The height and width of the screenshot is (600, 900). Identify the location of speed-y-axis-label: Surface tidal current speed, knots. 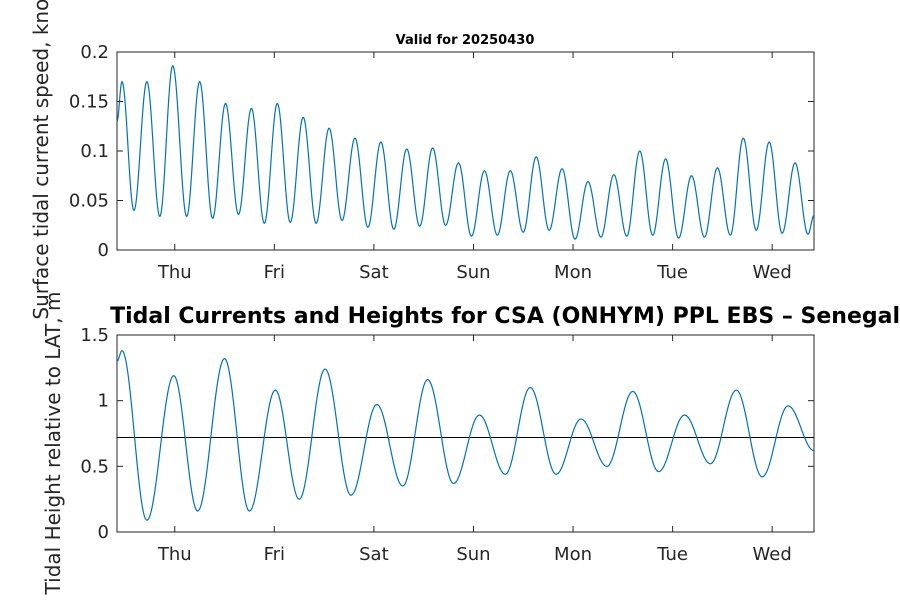
(41, 160).